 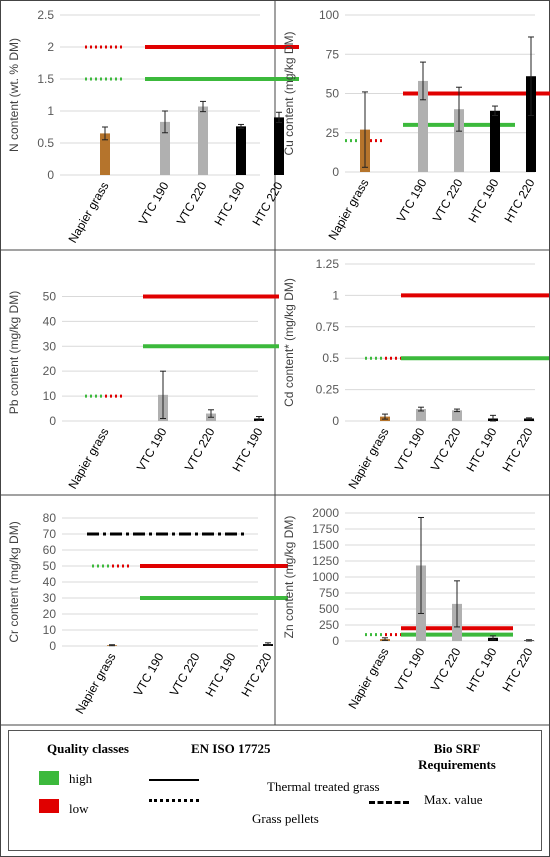 I want to click on y-tick-label: 0.75, so click(x=328, y=327).